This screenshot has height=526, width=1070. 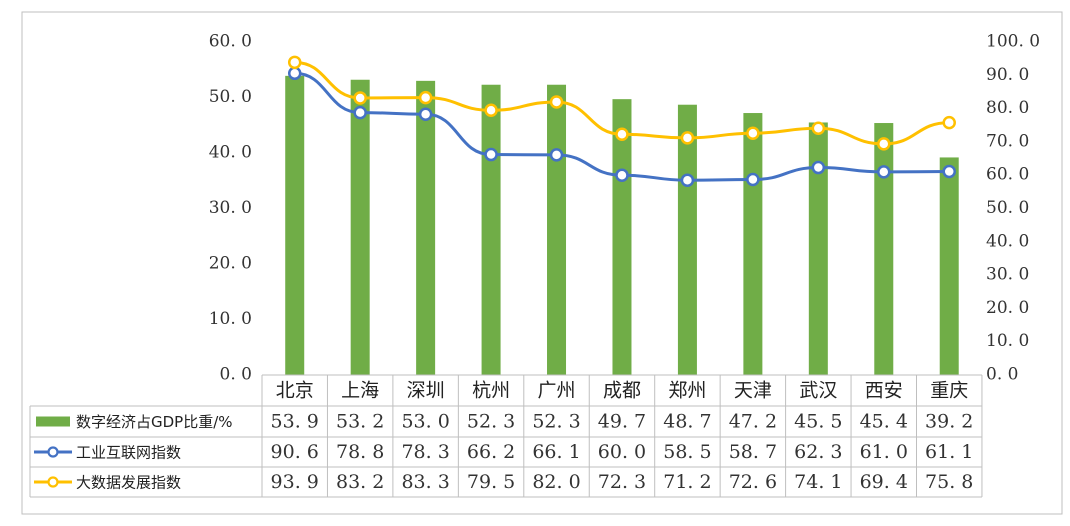 I want to click on category-label: 广州, so click(x=557, y=391).